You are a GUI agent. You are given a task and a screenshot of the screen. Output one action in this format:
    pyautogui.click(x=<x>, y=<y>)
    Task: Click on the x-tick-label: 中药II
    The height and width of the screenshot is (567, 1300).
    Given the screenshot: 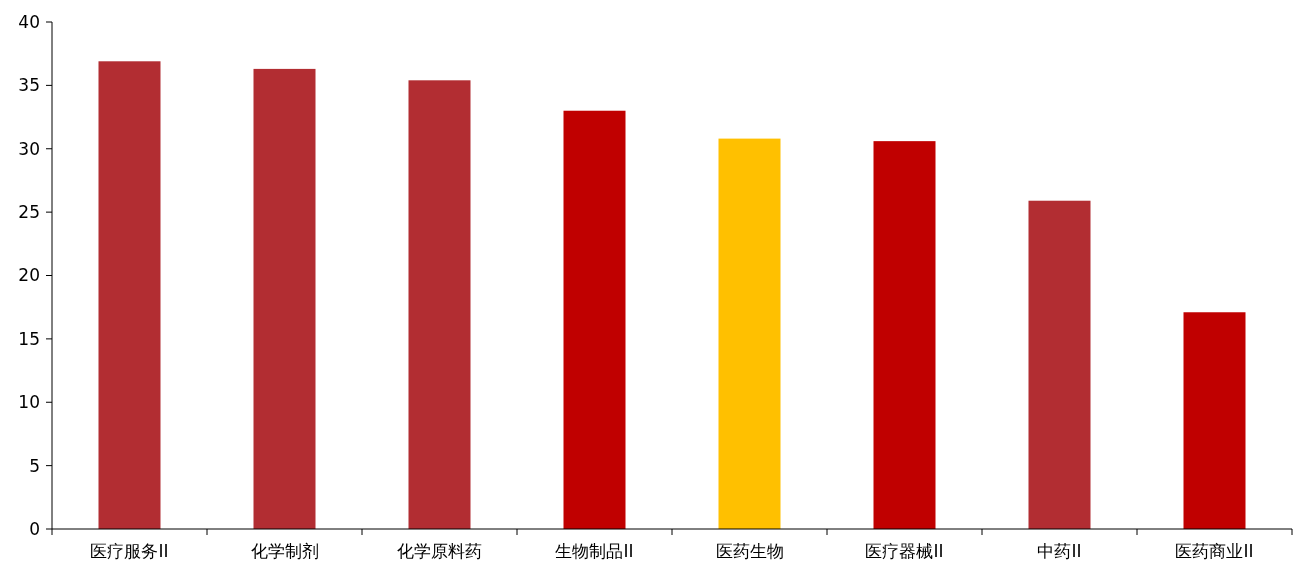 What is the action you would take?
    pyautogui.click(x=1059, y=551)
    